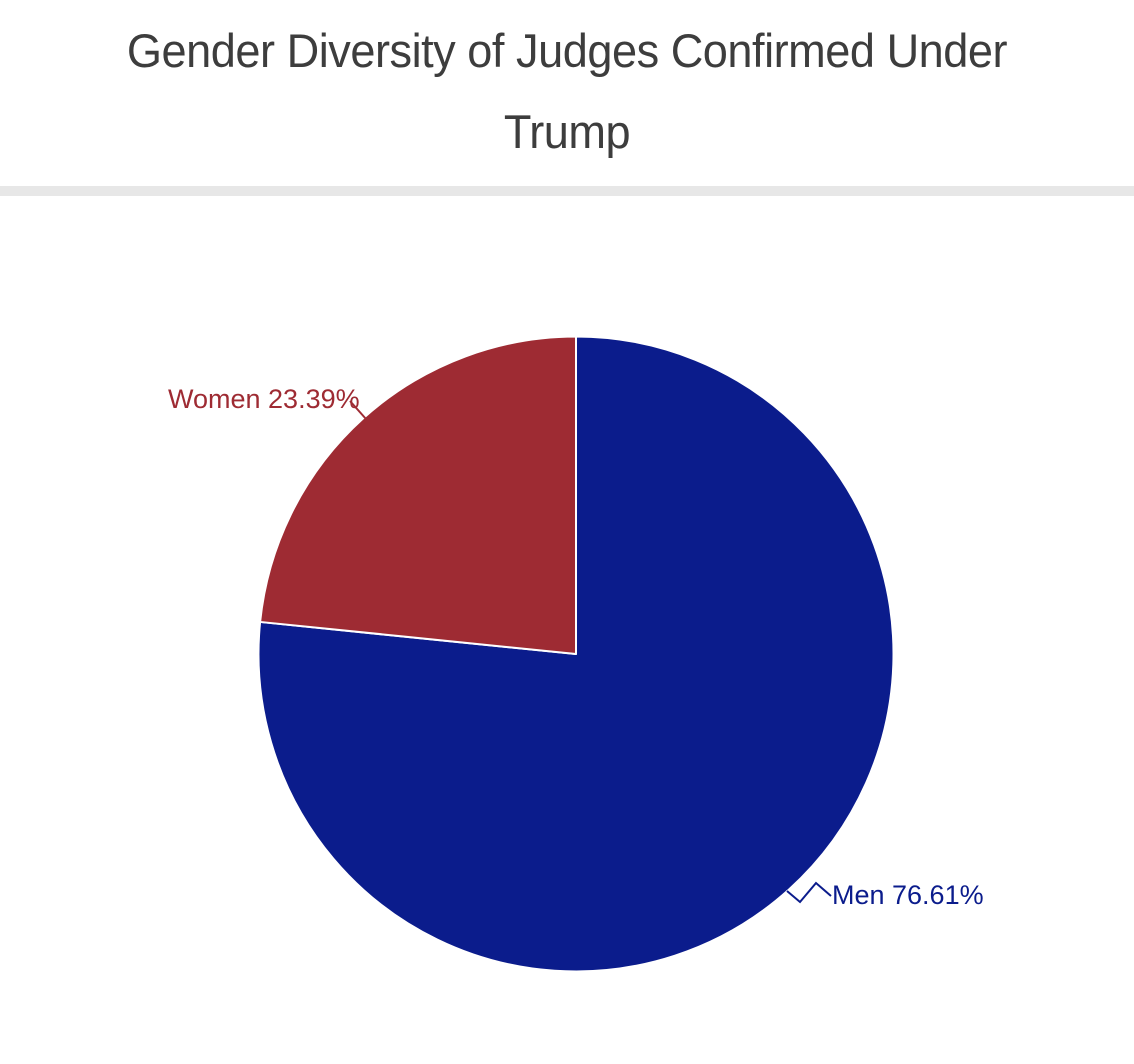 The image size is (1134, 1064). Describe the element at coordinates (567, 131) in the screenshot. I see `chart-title-line-2: Trump` at that location.